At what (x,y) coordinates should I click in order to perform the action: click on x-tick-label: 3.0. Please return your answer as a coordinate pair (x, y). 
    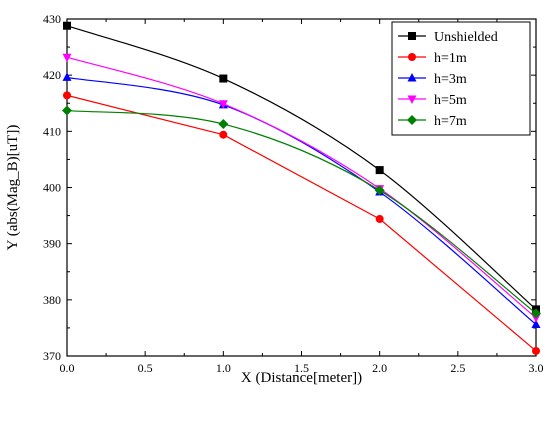
    Looking at the image, I should click on (536, 368).